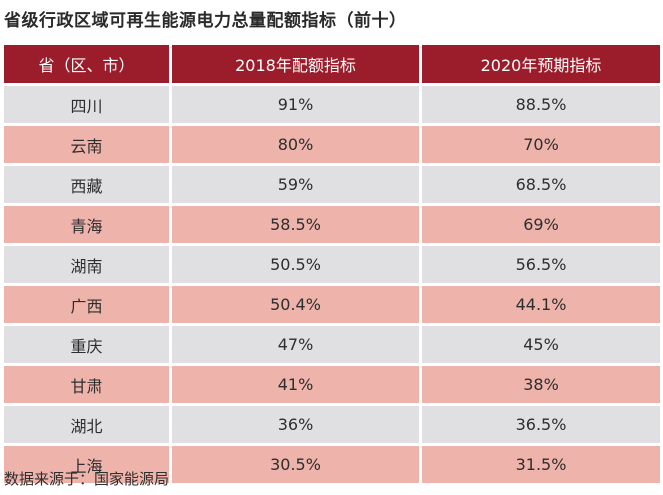 The height and width of the screenshot is (495, 663). I want to click on table-row: 西藏 59% 68.5%, so click(332, 184).